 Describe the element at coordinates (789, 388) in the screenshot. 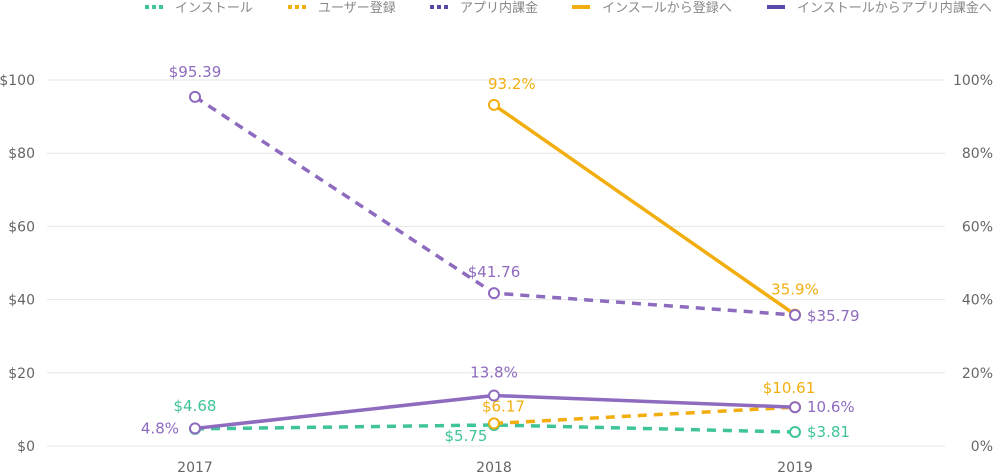

I see `data-label: $10.61` at that location.